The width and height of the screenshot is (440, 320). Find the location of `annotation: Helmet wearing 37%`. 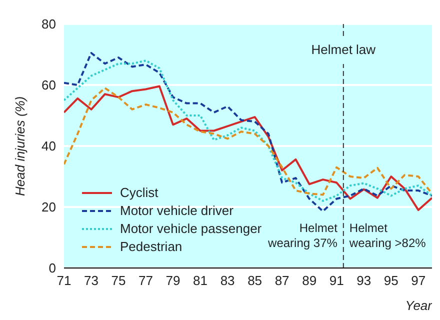

annotation: Helmet wearing 37% is located at coordinates (302, 235).